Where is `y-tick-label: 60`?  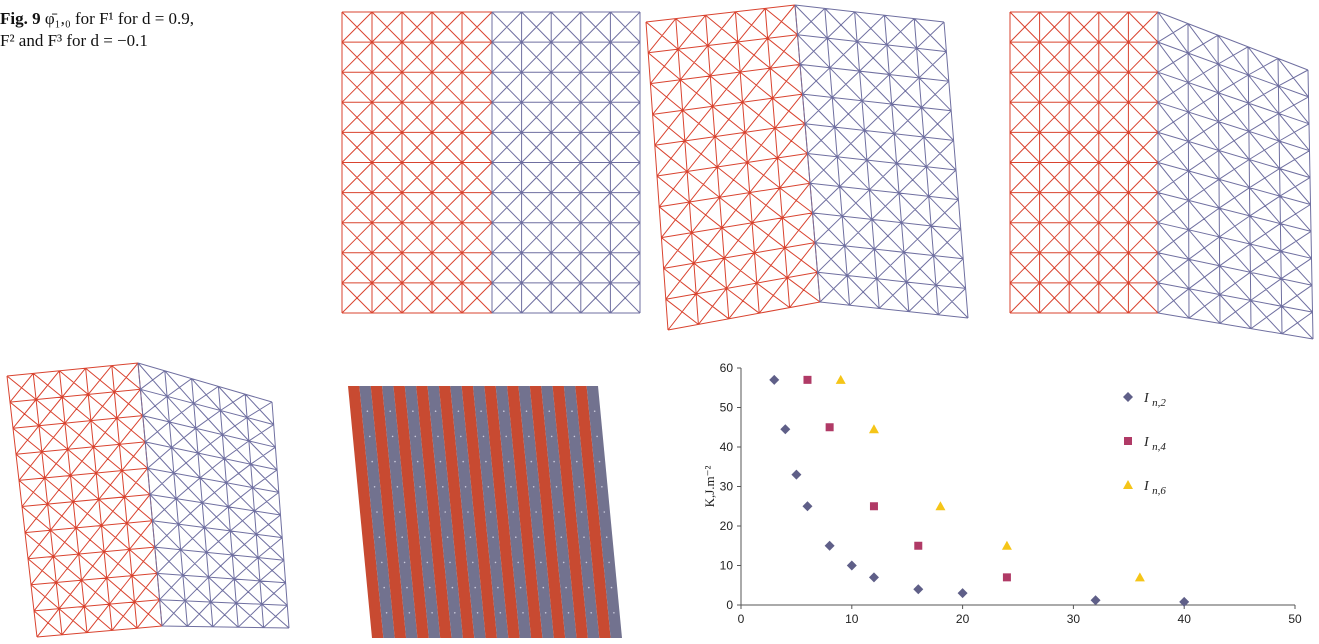
y-tick-label: 60 is located at coordinates (727, 368).